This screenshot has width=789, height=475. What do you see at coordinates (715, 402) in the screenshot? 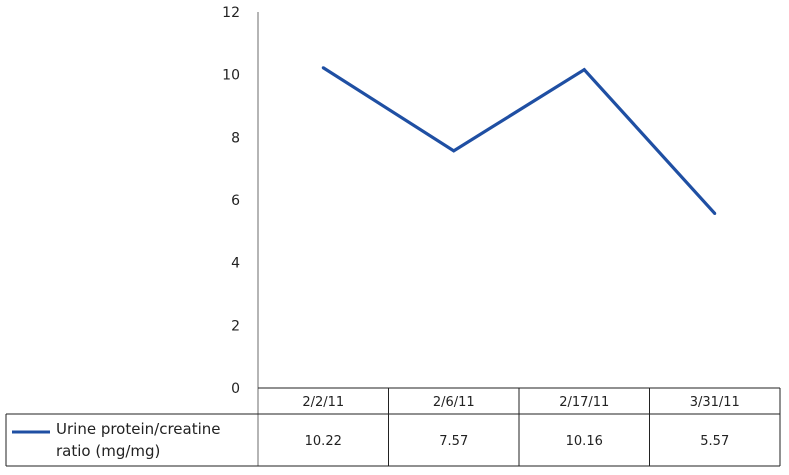
I see `category-label: 3/31/11` at bounding box center [715, 402].